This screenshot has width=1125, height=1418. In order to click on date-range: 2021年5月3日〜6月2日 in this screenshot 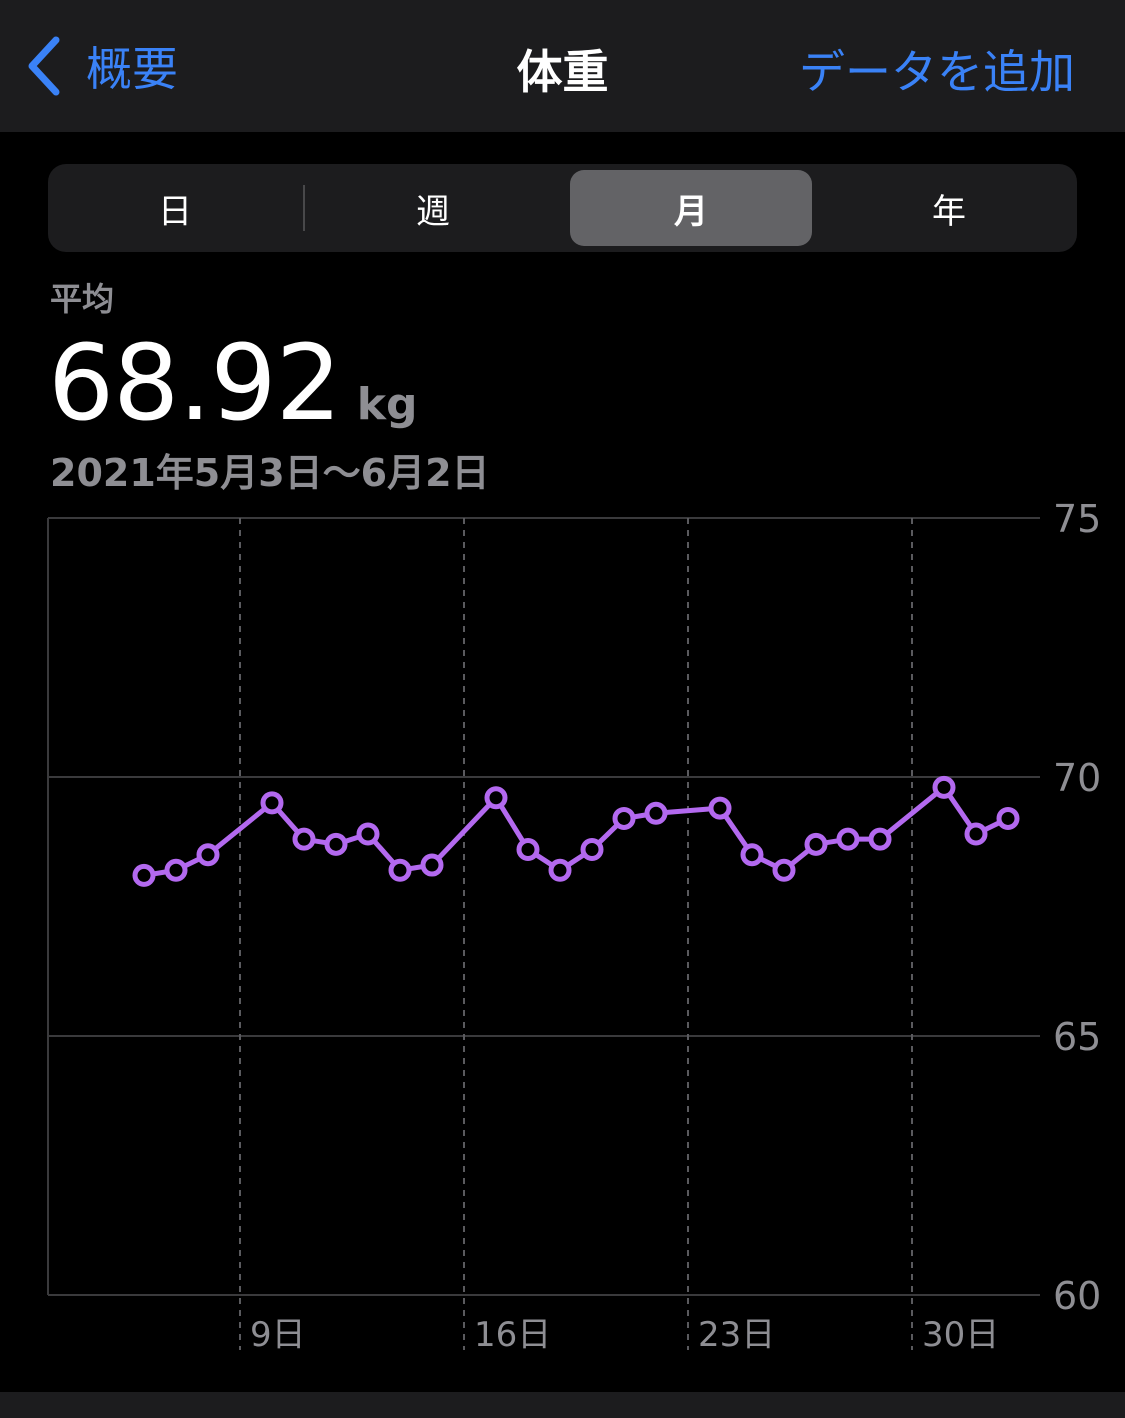, I will do `click(270, 473)`.